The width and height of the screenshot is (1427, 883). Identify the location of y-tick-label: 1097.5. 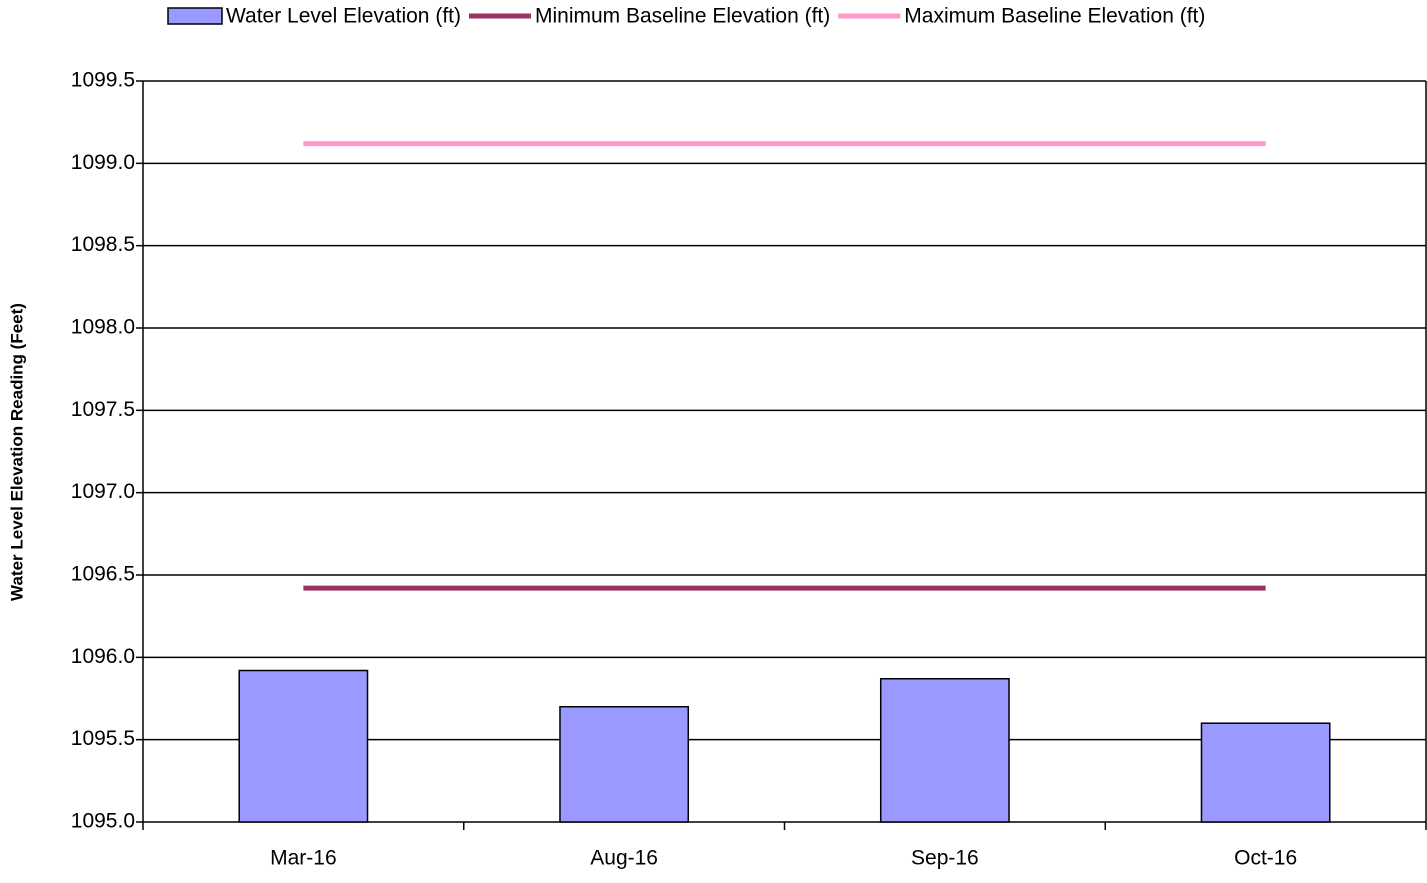
(103, 409).